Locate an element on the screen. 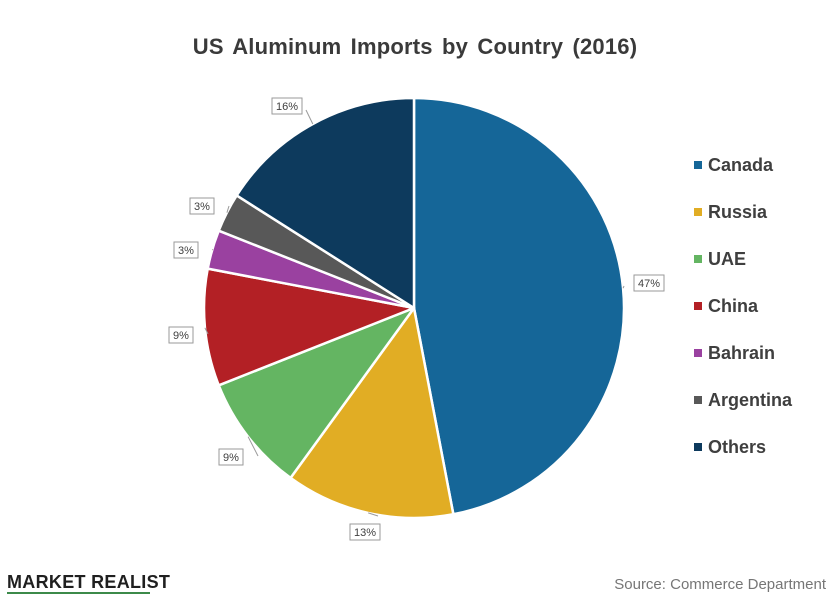 The image size is (840, 600). chart-title: US Aluminum Imports by Country (2016) is located at coordinates (415, 46).